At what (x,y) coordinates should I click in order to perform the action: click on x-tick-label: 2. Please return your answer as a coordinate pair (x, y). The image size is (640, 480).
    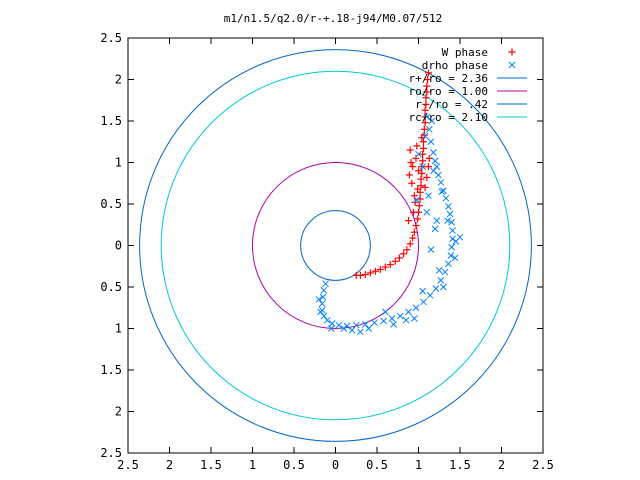
    Looking at the image, I should click on (501, 465).